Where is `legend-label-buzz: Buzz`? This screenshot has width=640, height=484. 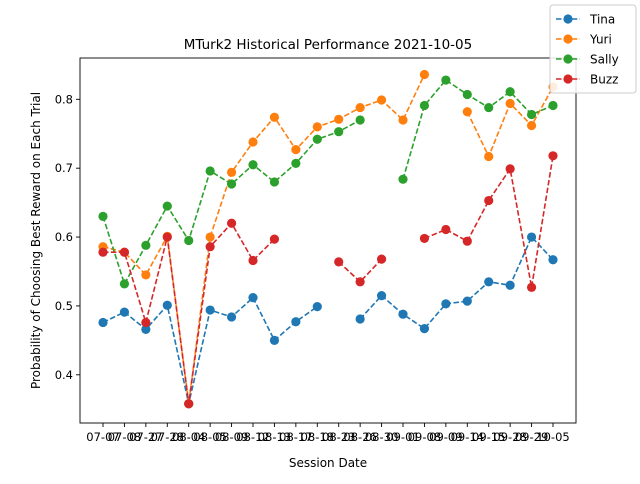
legend-label-buzz: Buzz is located at coordinates (604, 80).